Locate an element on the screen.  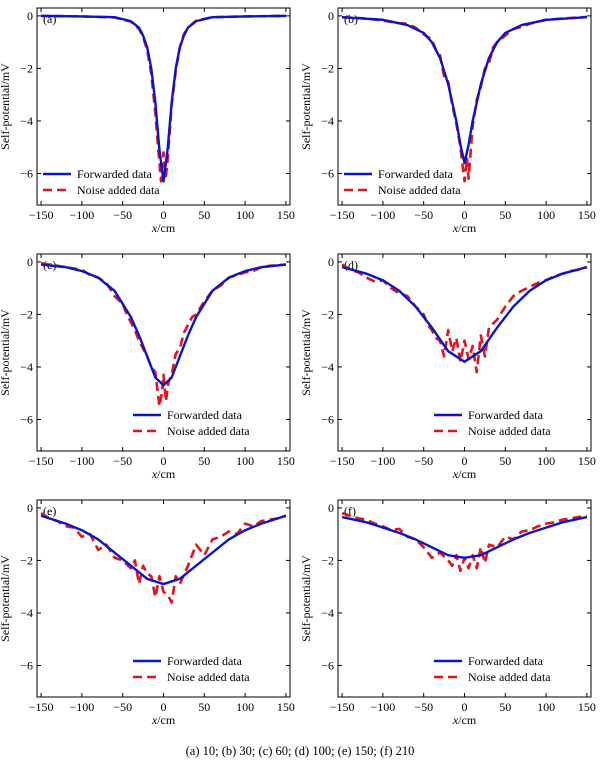
panel-label: (a) is located at coordinates (49, 19).